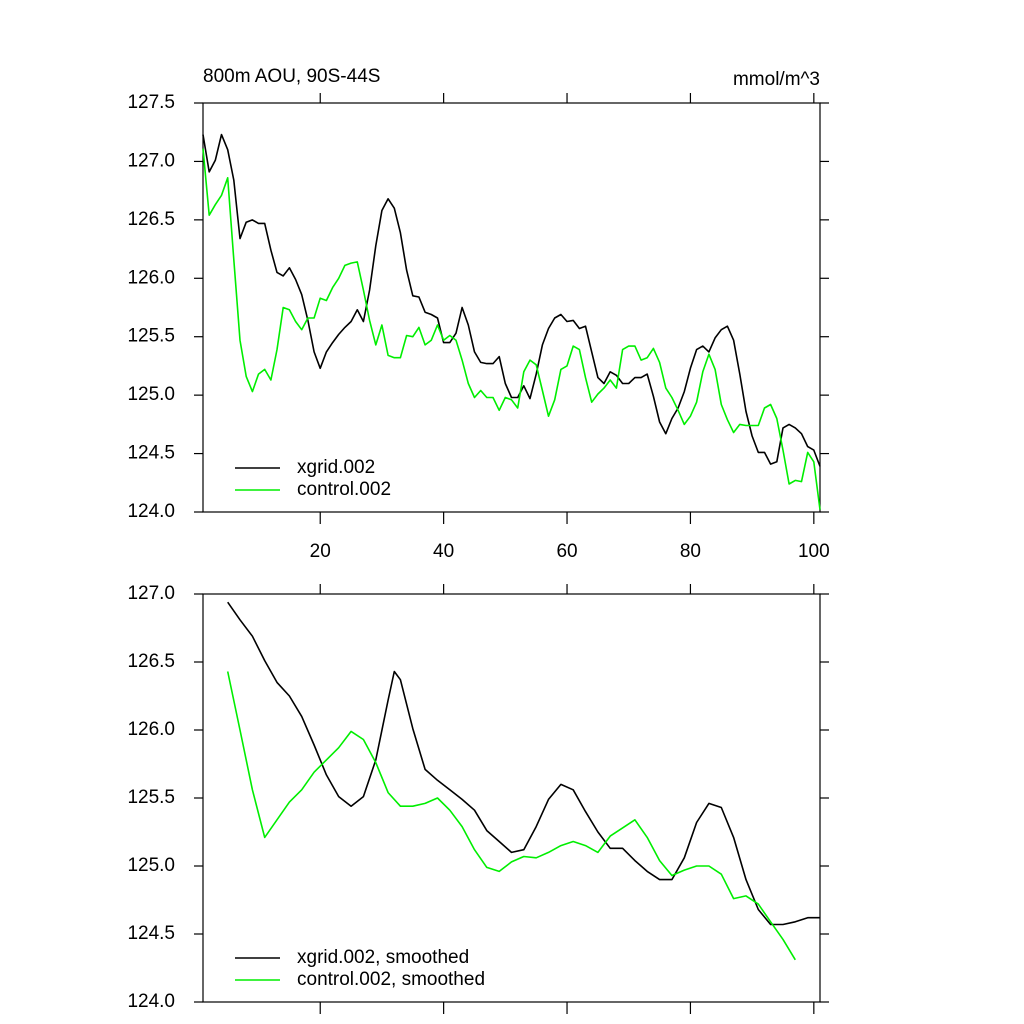 The height and width of the screenshot is (1024, 1024). What do you see at coordinates (443, 551) in the screenshot?
I see `x-tick-label: 40` at bounding box center [443, 551].